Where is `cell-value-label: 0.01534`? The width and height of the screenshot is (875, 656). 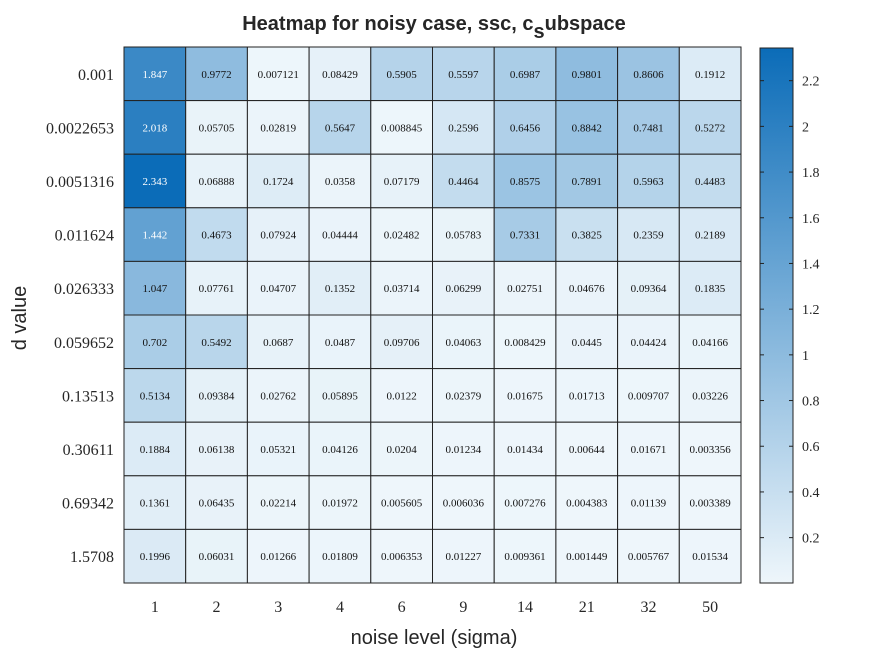 cell-value-label: 0.01534 is located at coordinates (710, 557).